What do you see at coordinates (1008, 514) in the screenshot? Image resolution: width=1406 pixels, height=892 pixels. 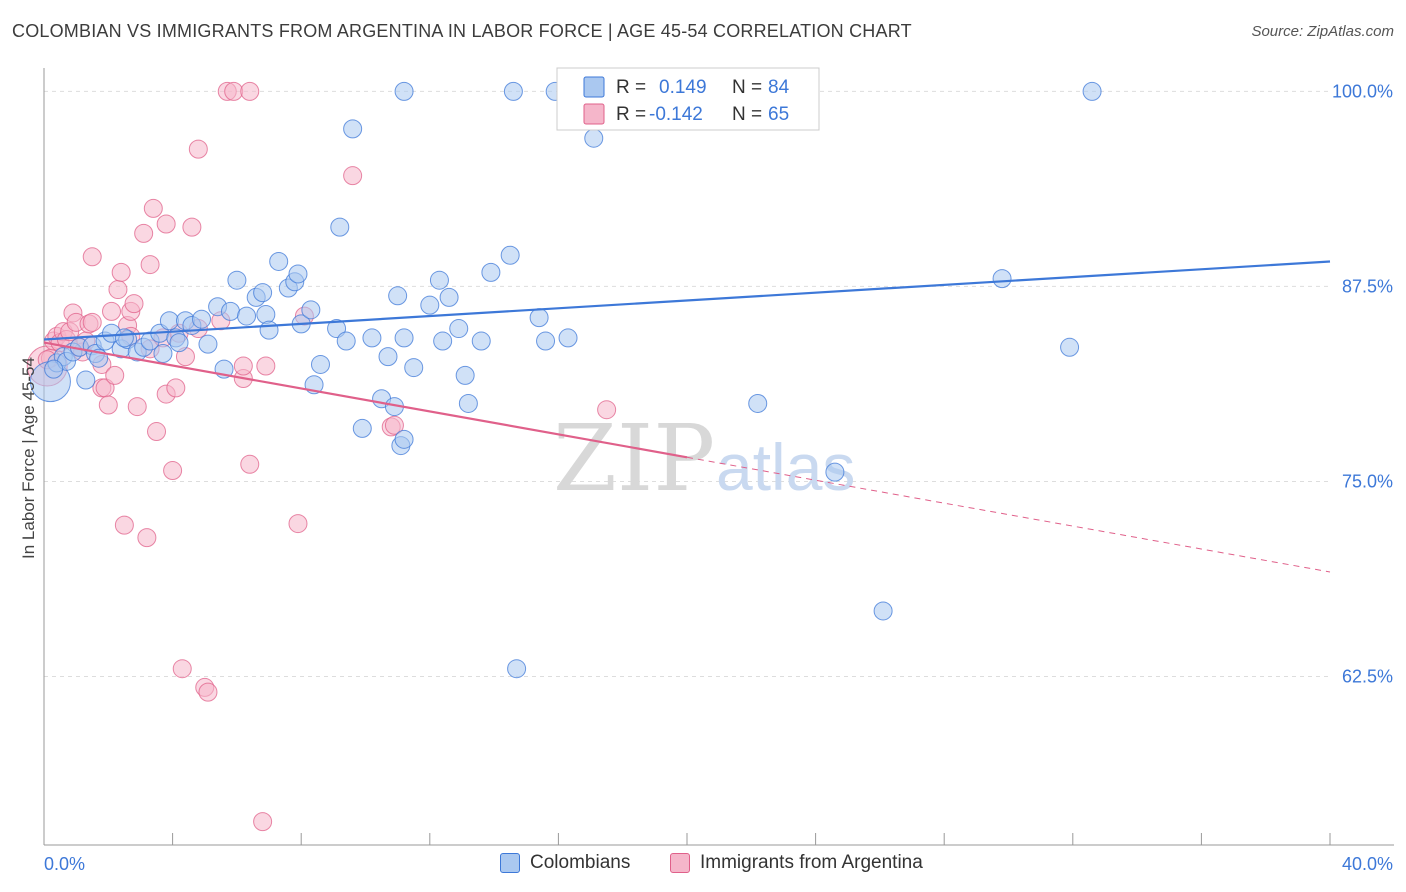 I see `argentina-trend-line-extension` at bounding box center [1008, 514].